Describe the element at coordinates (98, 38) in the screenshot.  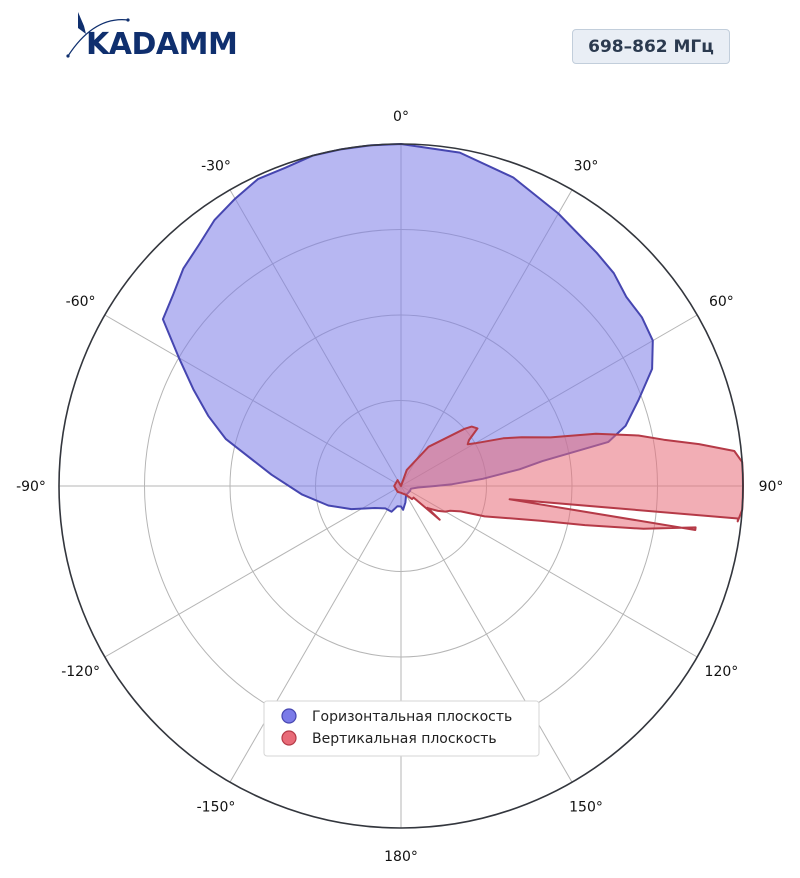
I see `logo-arc` at that location.